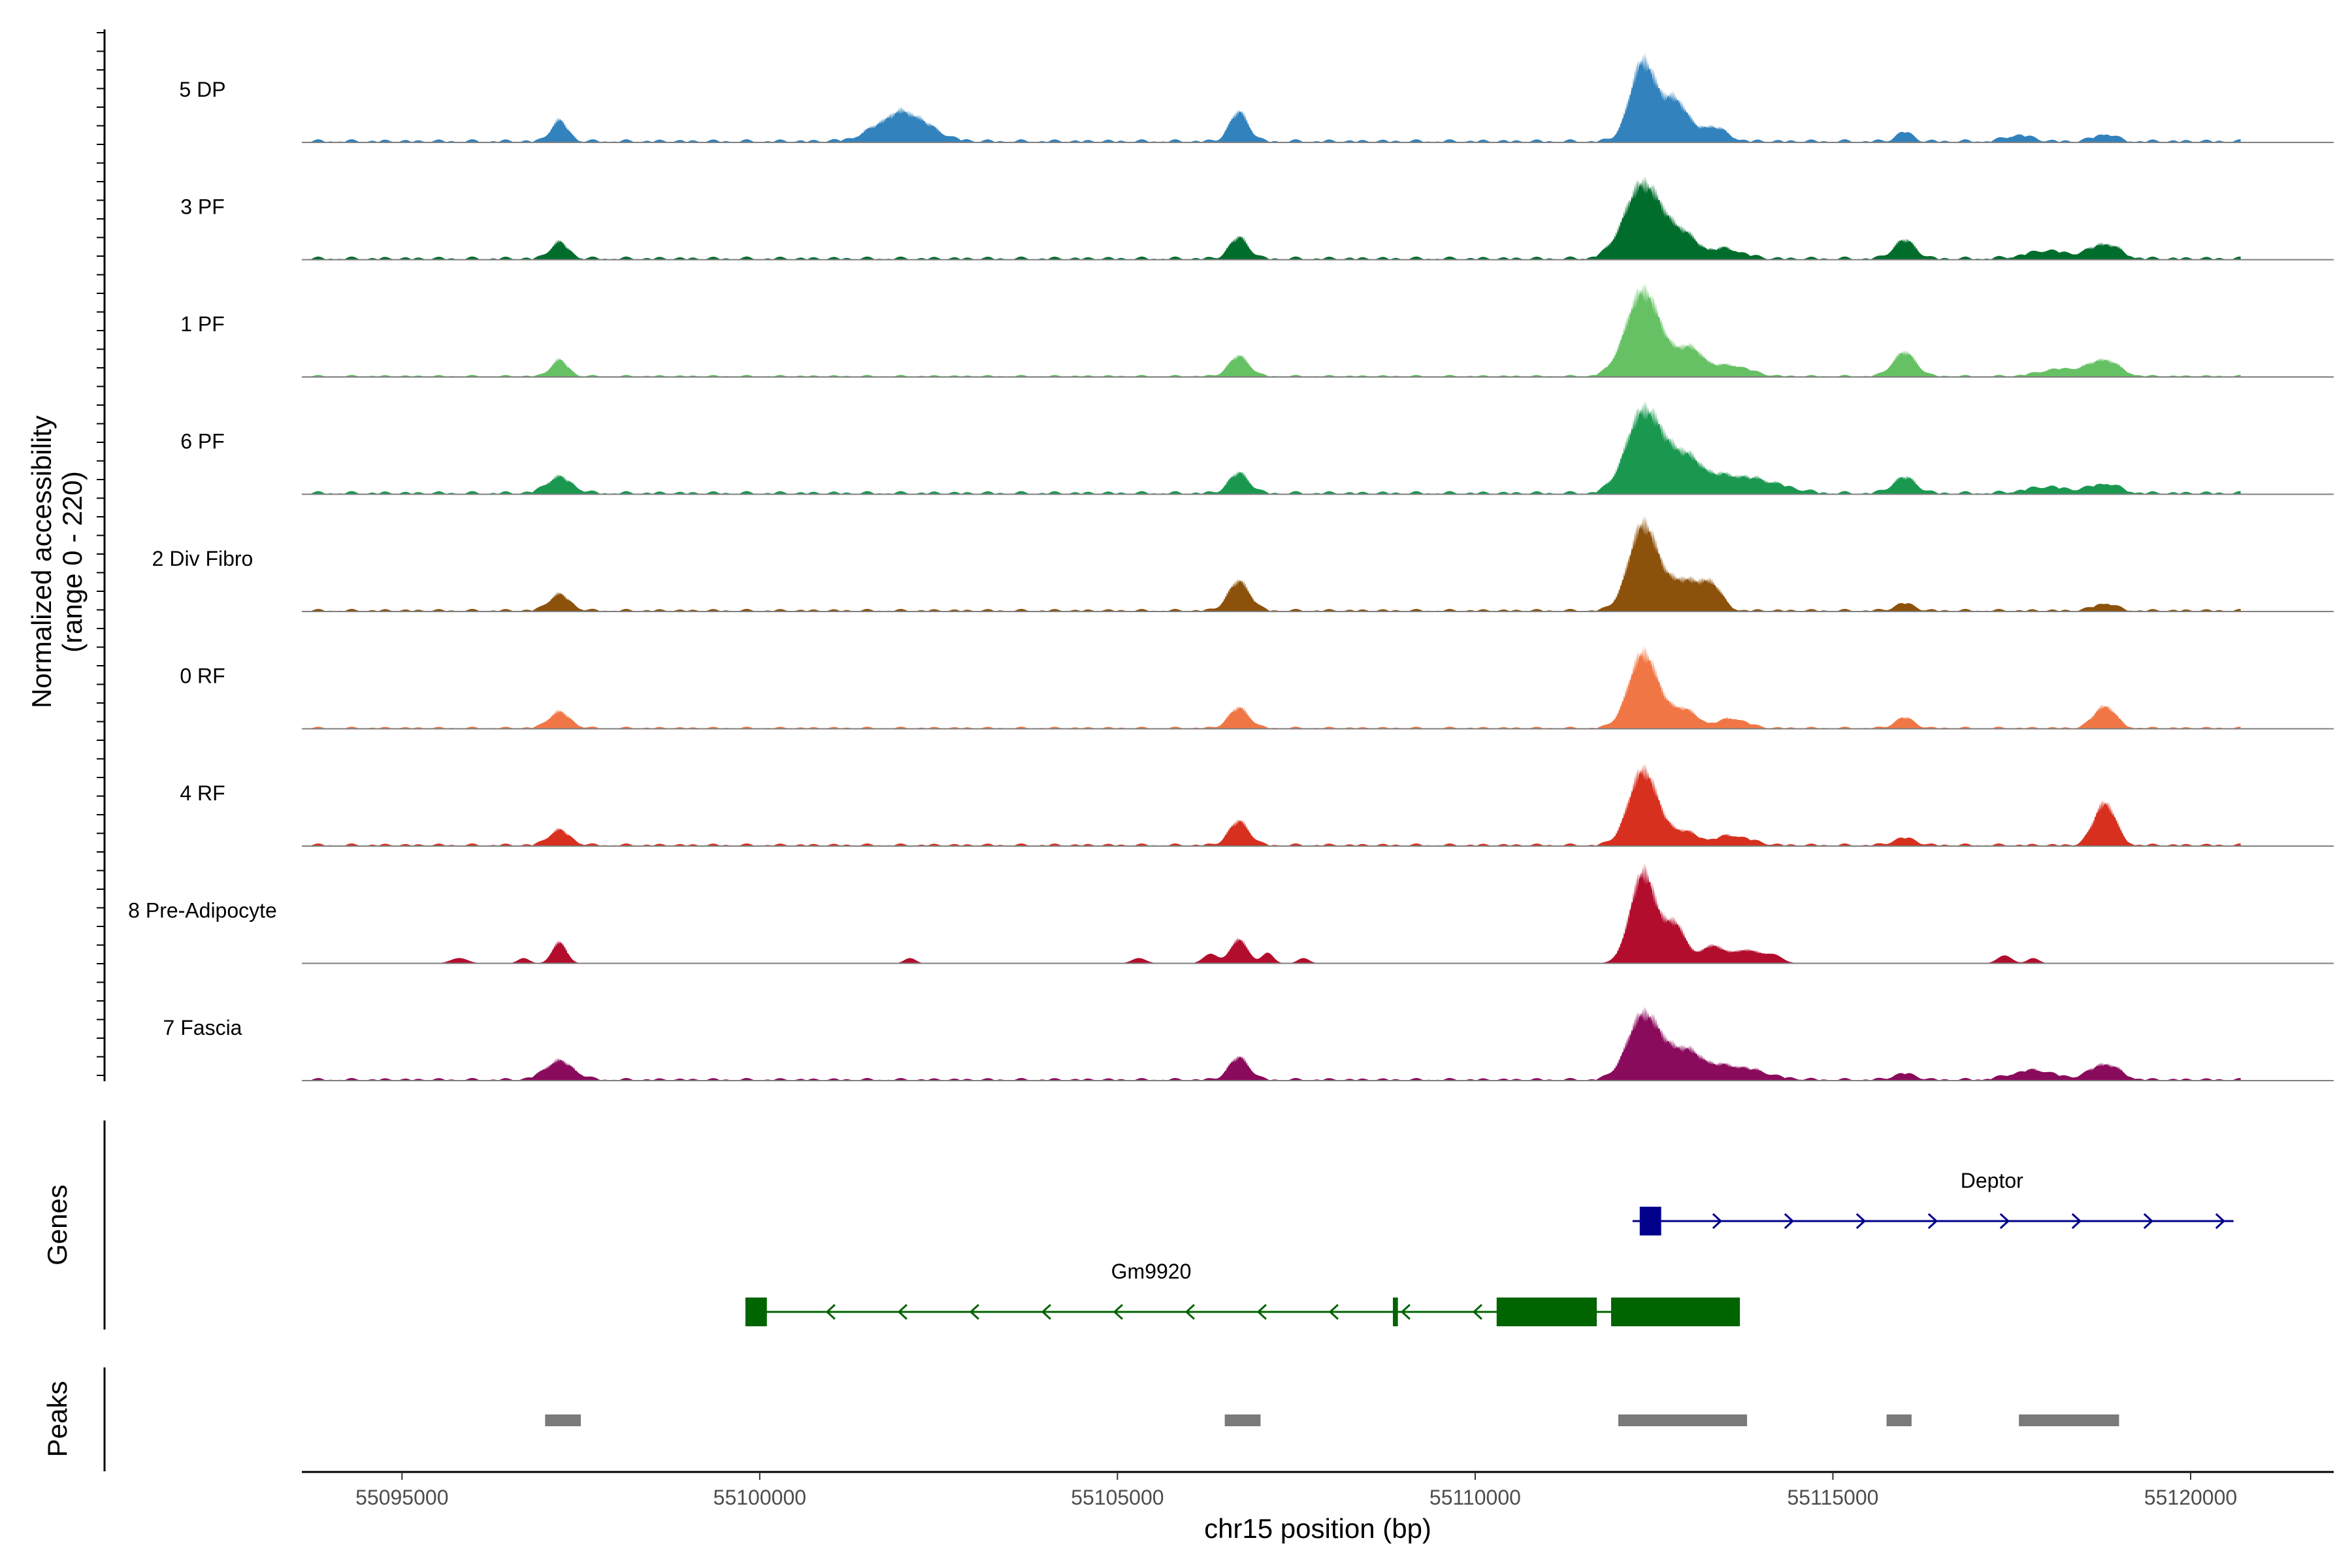 This screenshot has height=1568, width=2352. What do you see at coordinates (202, 207) in the screenshot?
I see `track-label: 3 PF` at bounding box center [202, 207].